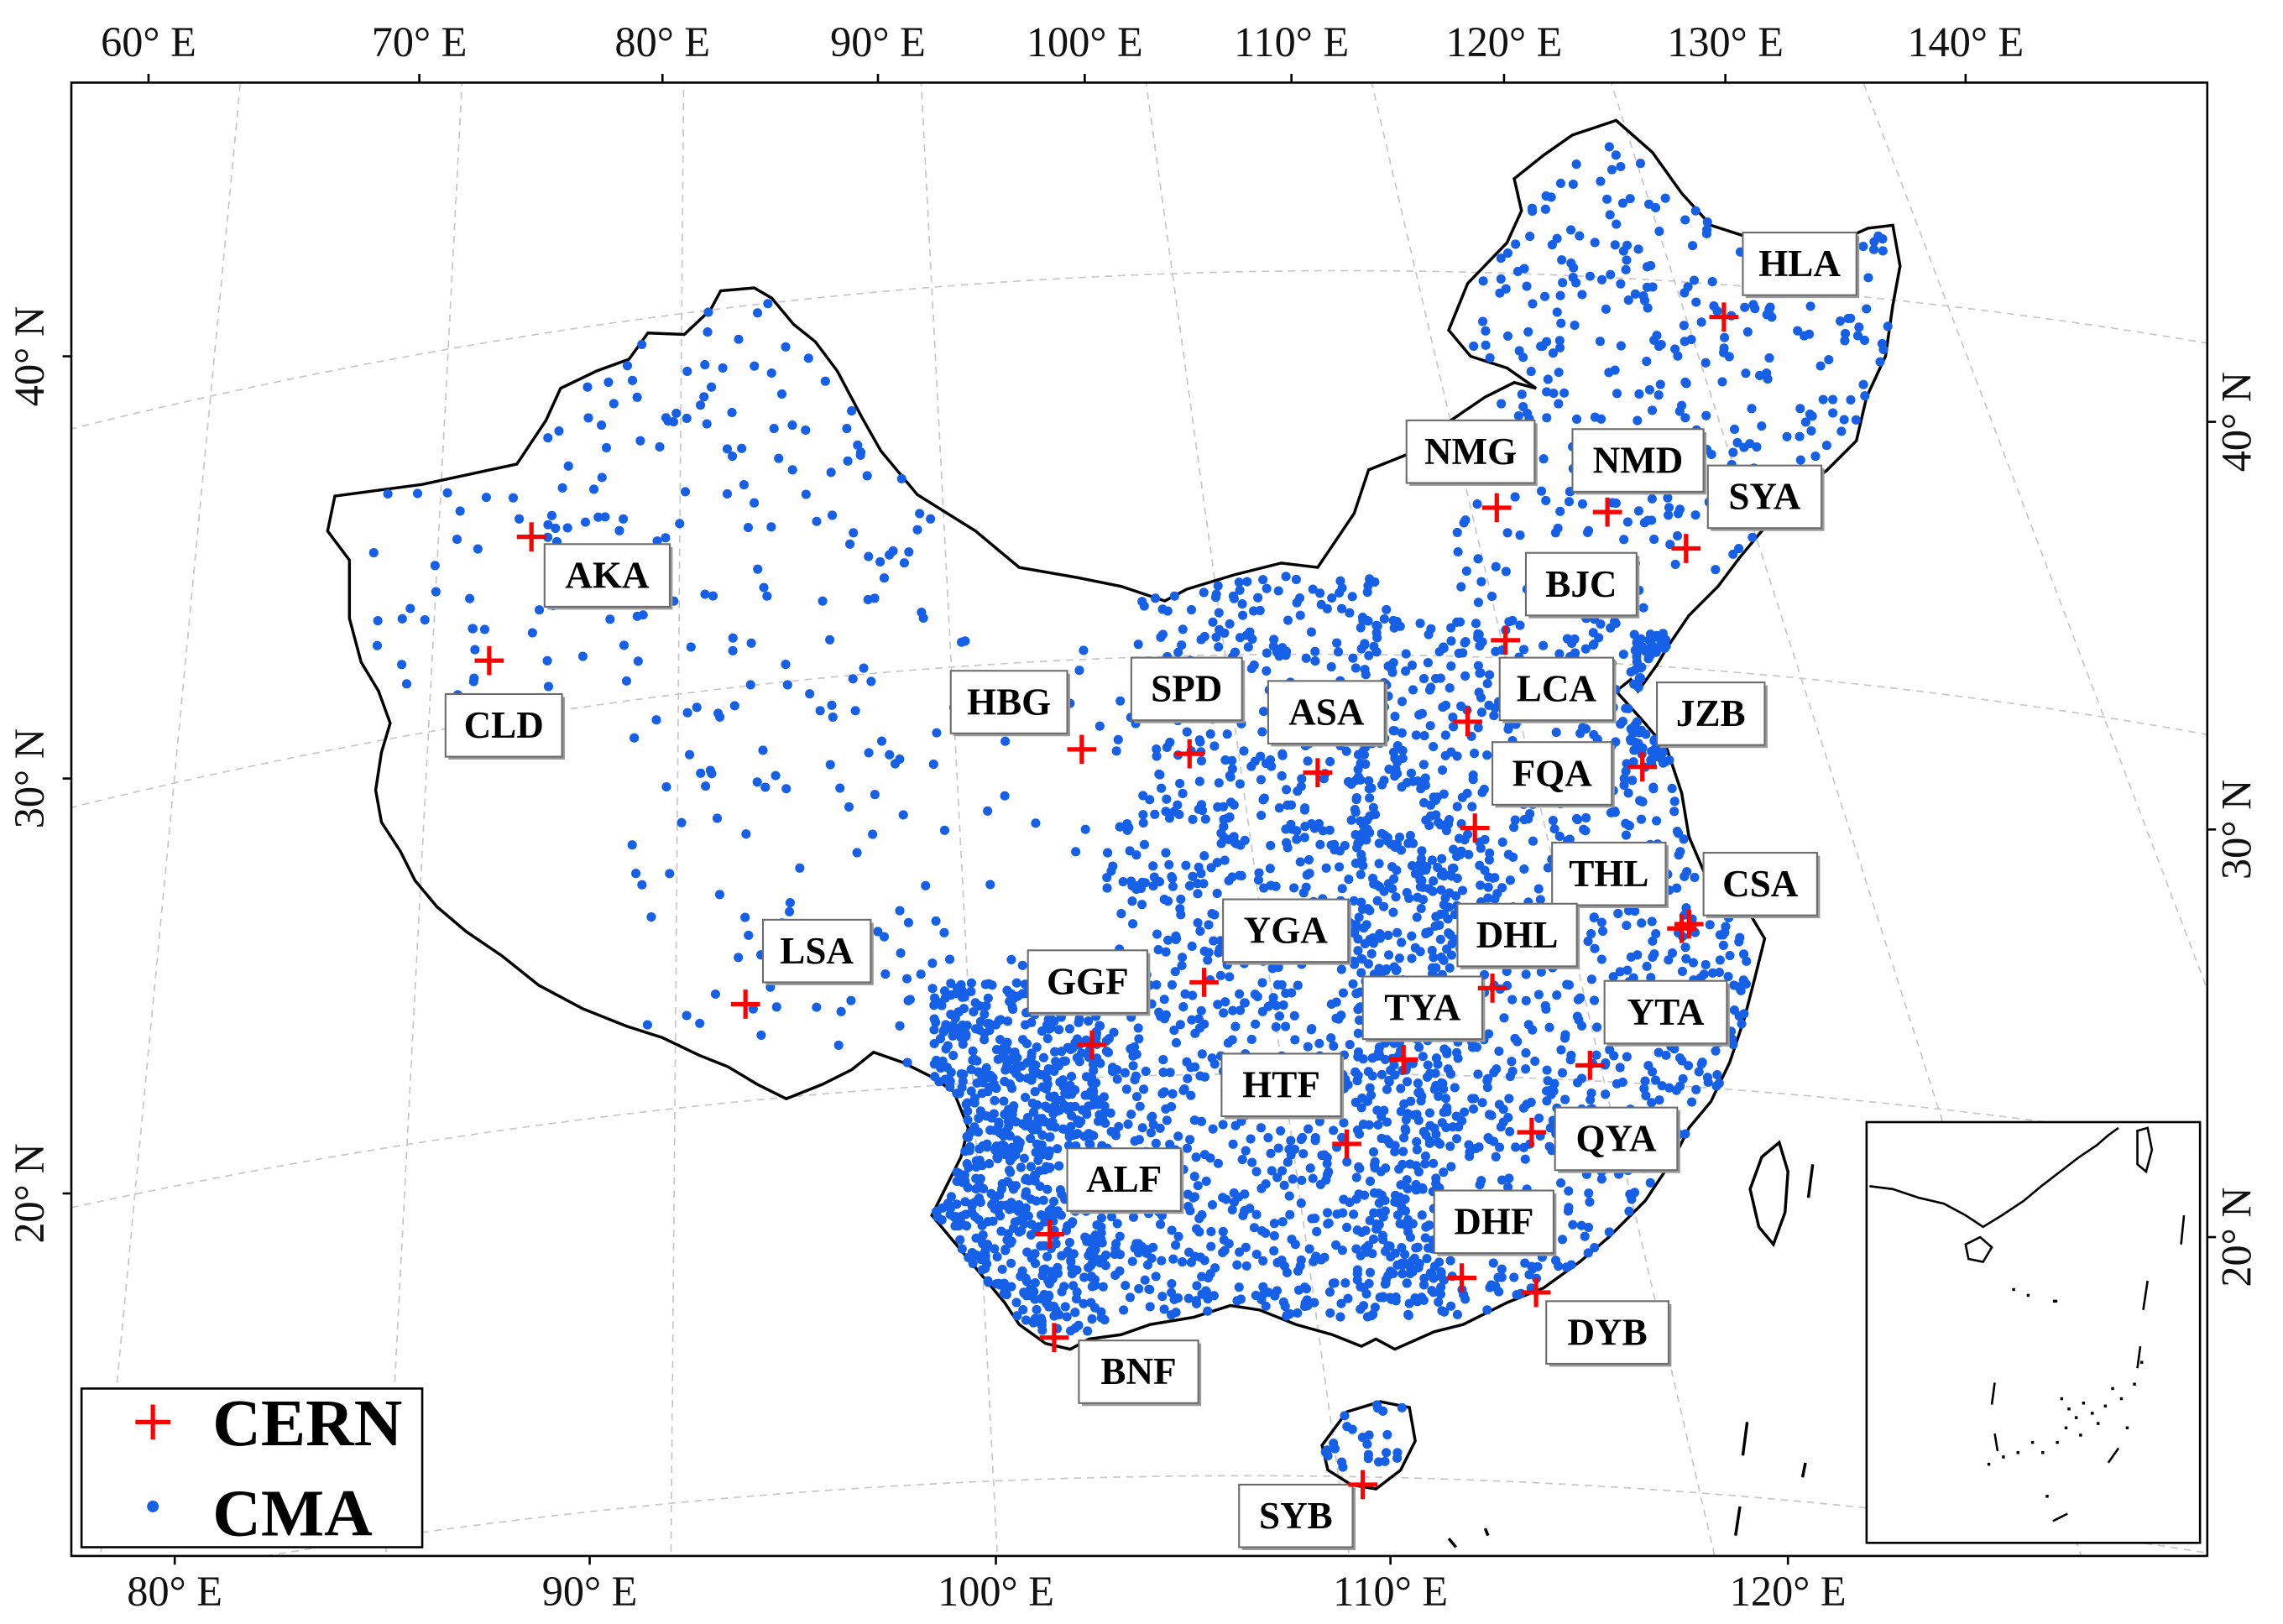  I want to click on station-label-text: ALF, so click(1124, 1179).